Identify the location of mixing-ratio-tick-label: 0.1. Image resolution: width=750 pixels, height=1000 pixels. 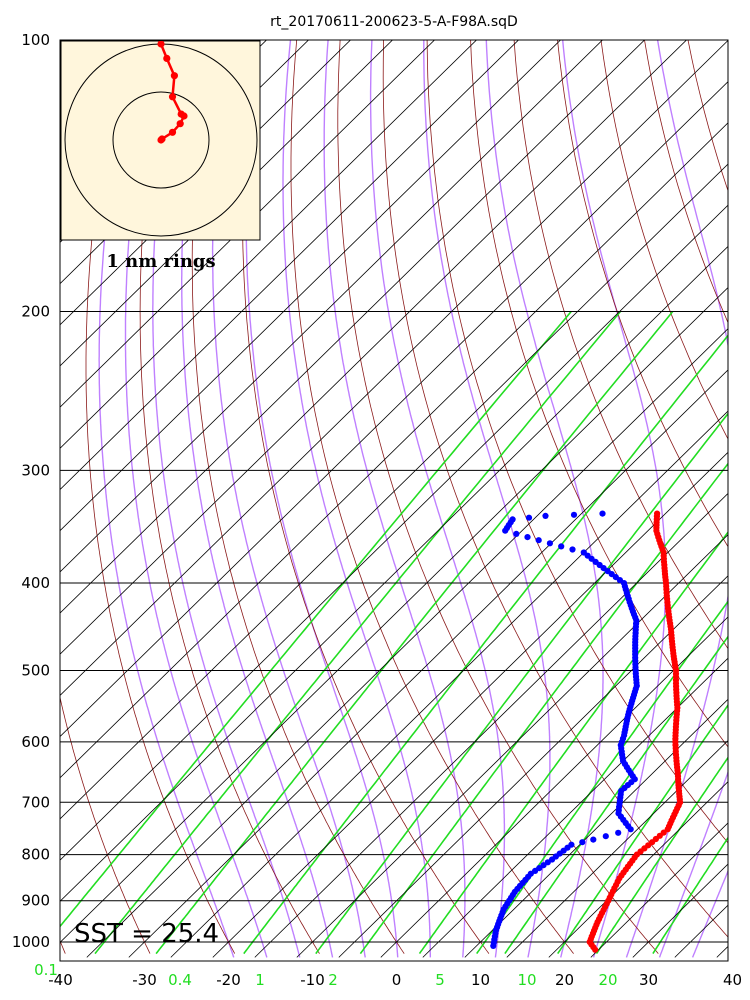
(46, 970).